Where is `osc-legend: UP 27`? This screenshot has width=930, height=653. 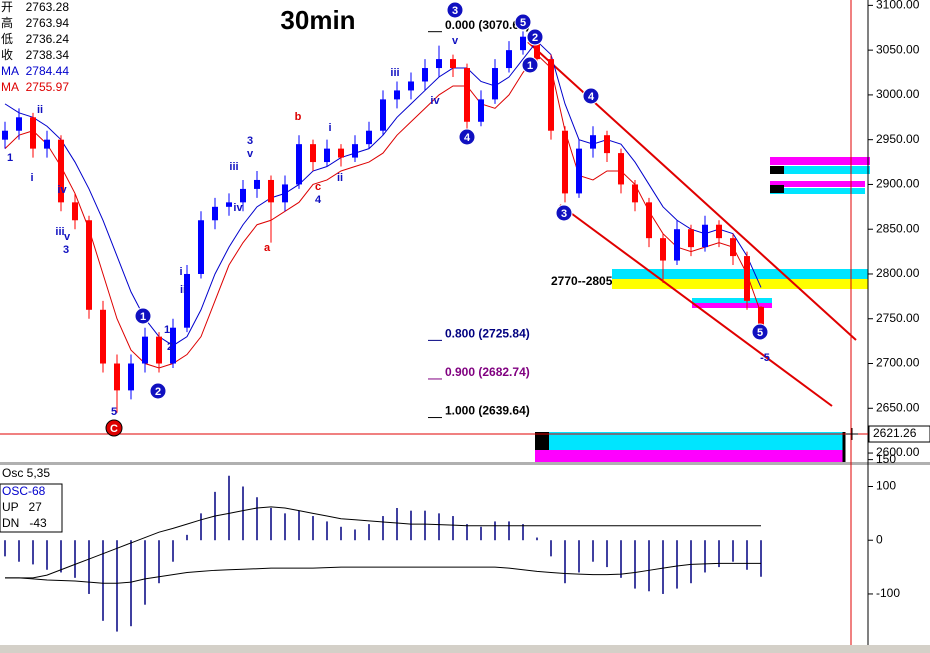 osc-legend: UP 27 is located at coordinates (22, 507).